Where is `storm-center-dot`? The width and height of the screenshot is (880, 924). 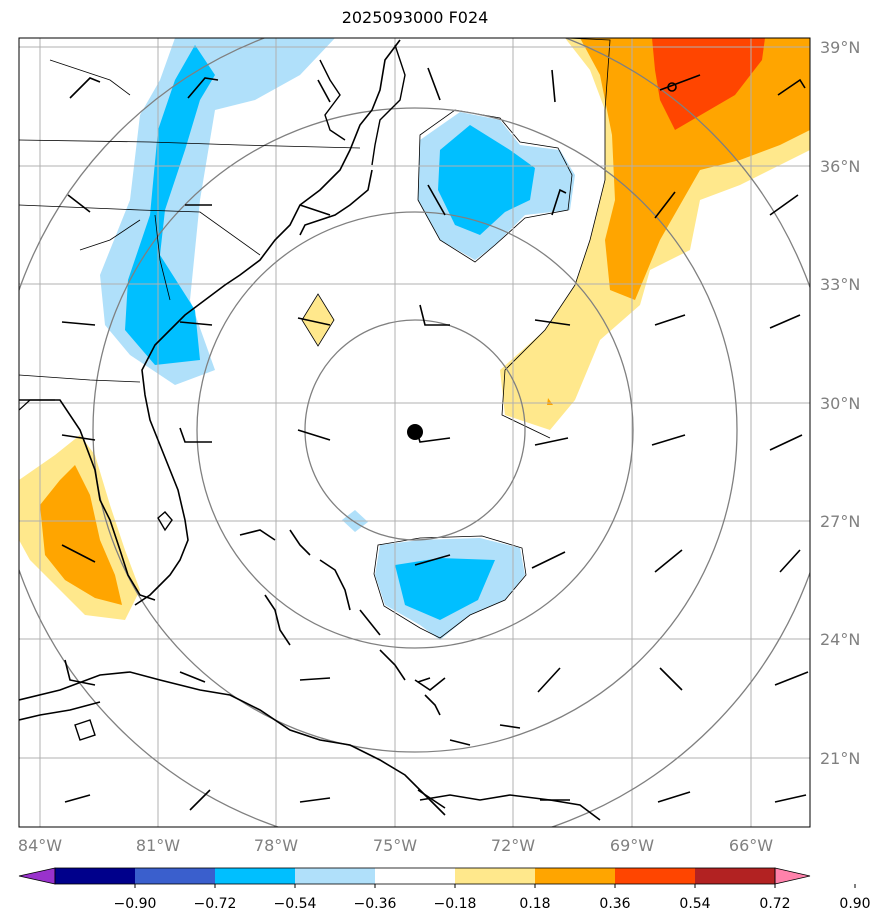
storm-center-dot is located at coordinates (415, 432).